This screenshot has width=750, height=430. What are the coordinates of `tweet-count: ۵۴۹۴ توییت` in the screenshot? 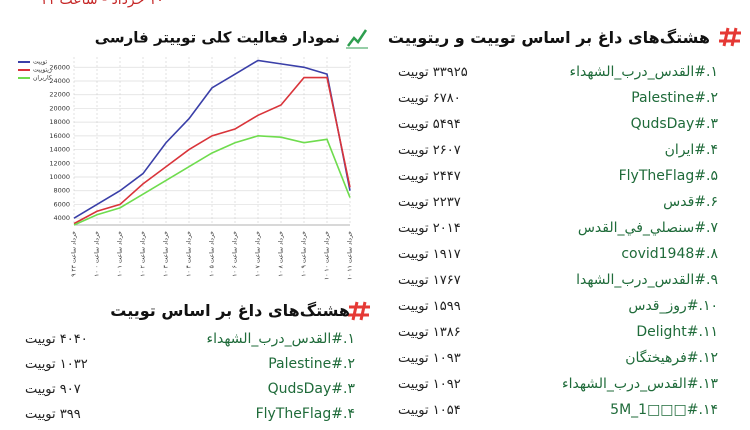 It's located at (429, 124).